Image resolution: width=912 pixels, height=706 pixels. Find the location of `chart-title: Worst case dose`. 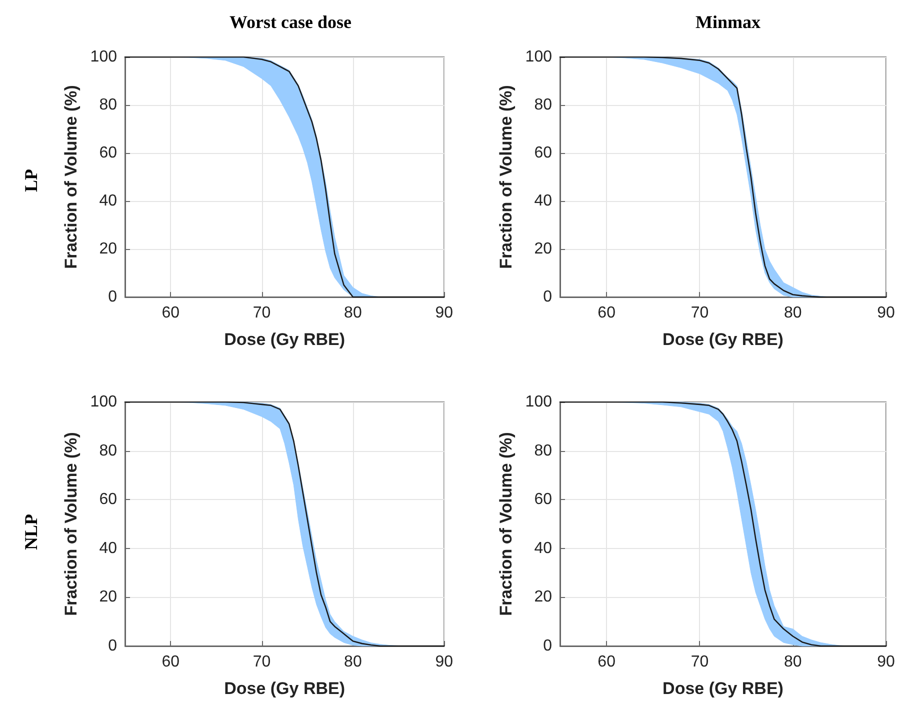

chart-title: Worst case dose is located at coordinates (291, 22).